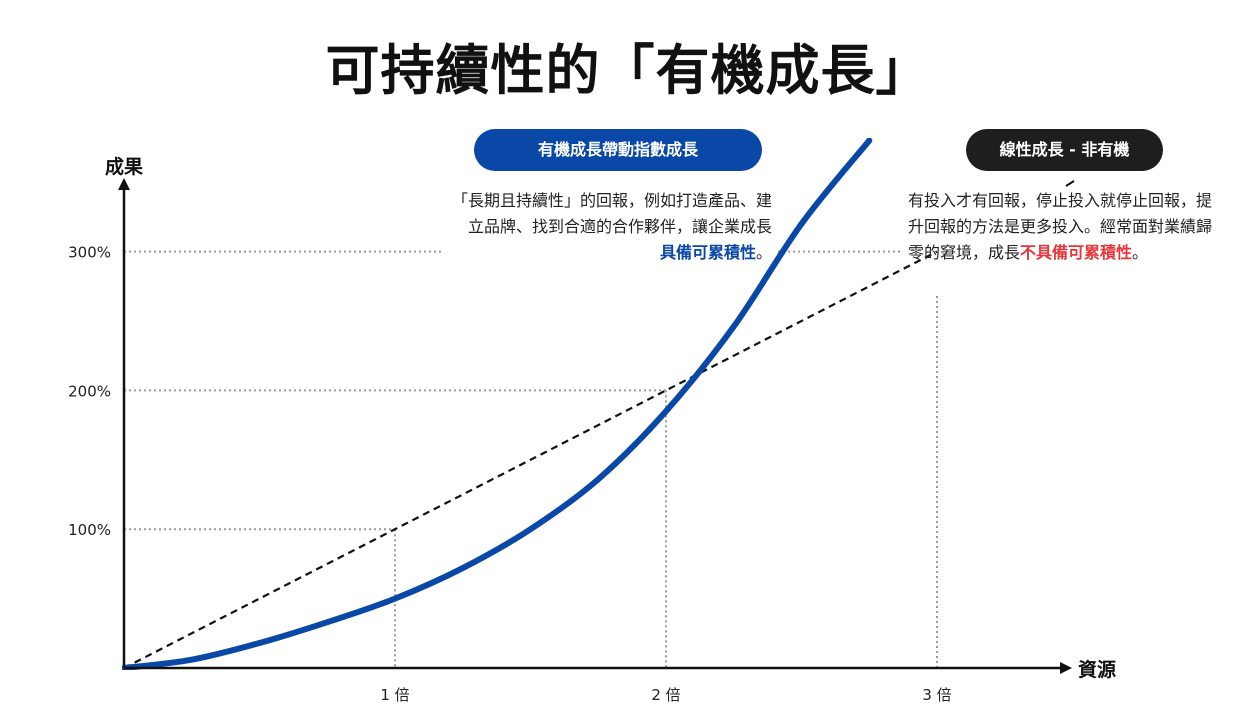  What do you see at coordinates (124, 166) in the screenshot?
I see `y-axis-label: 成果` at bounding box center [124, 166].